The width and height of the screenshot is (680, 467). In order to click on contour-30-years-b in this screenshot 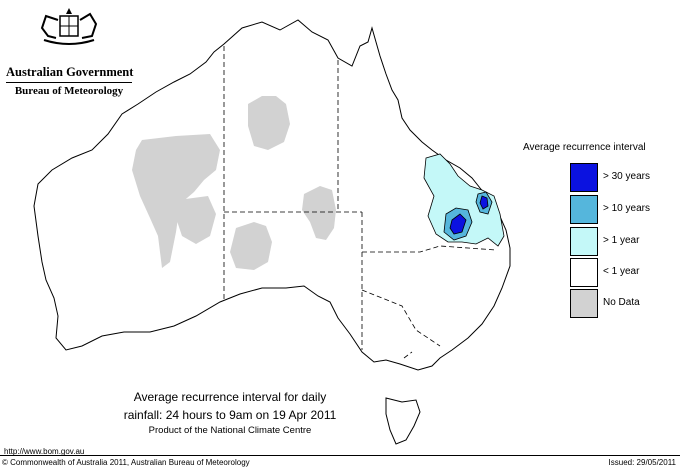, I will do `click(484, 202)`.